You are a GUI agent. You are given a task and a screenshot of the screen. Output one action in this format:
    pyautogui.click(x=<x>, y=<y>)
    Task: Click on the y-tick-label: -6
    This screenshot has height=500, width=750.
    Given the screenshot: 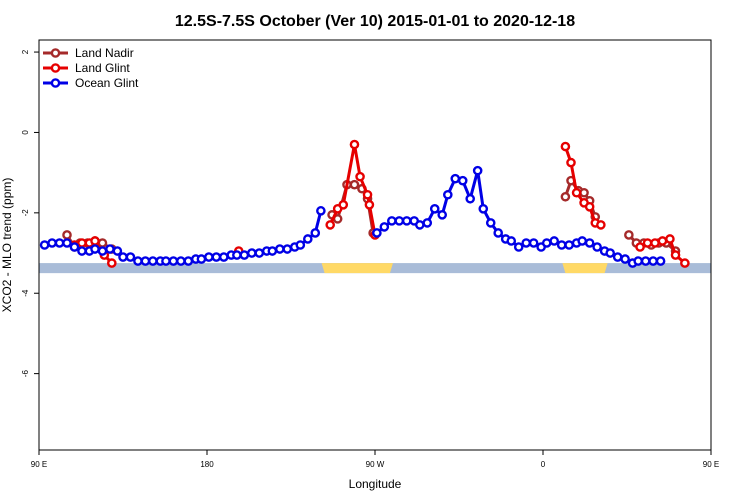 What is the action you would take?
    pyautogui.click(x=25, y=374)
    